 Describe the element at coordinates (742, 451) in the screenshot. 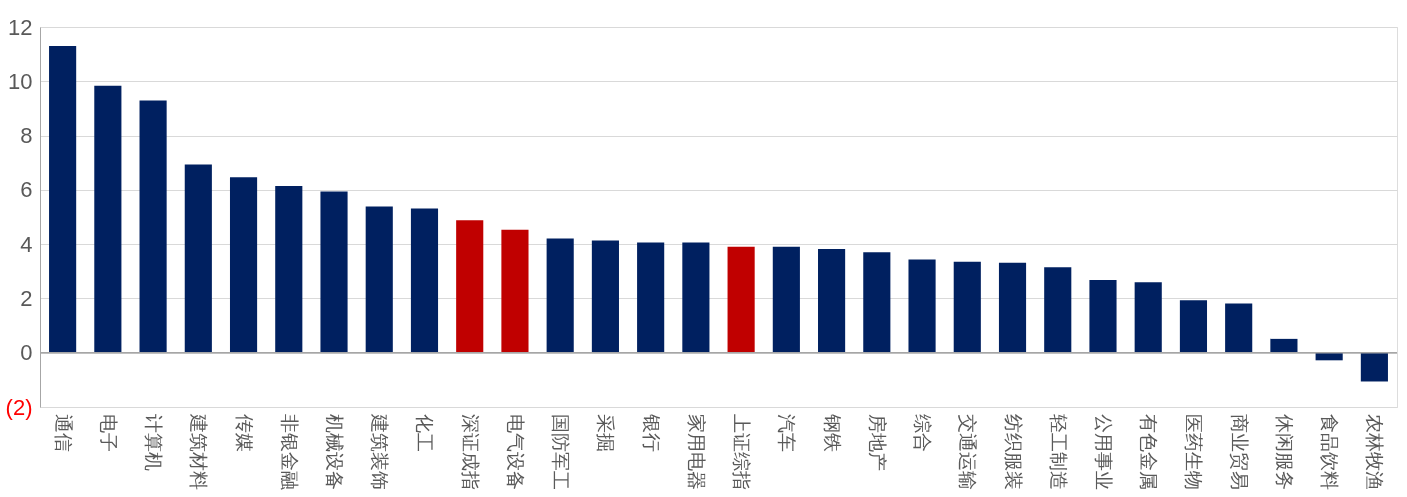

I see `x-tick-label: 上证综指` at that location.